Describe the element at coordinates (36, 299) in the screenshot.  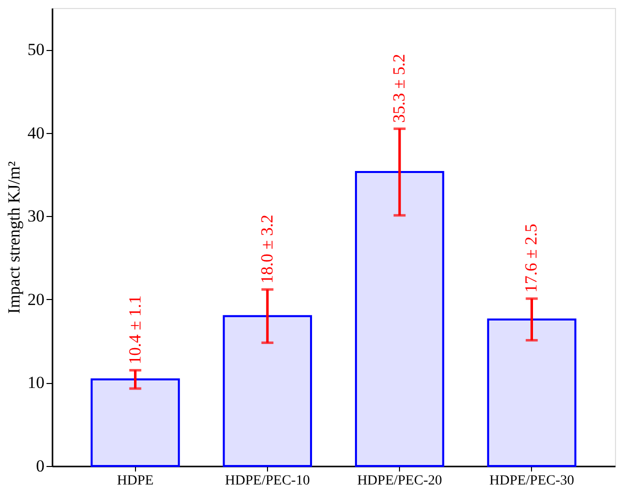
I see `y-tick-label: 20` at that location.